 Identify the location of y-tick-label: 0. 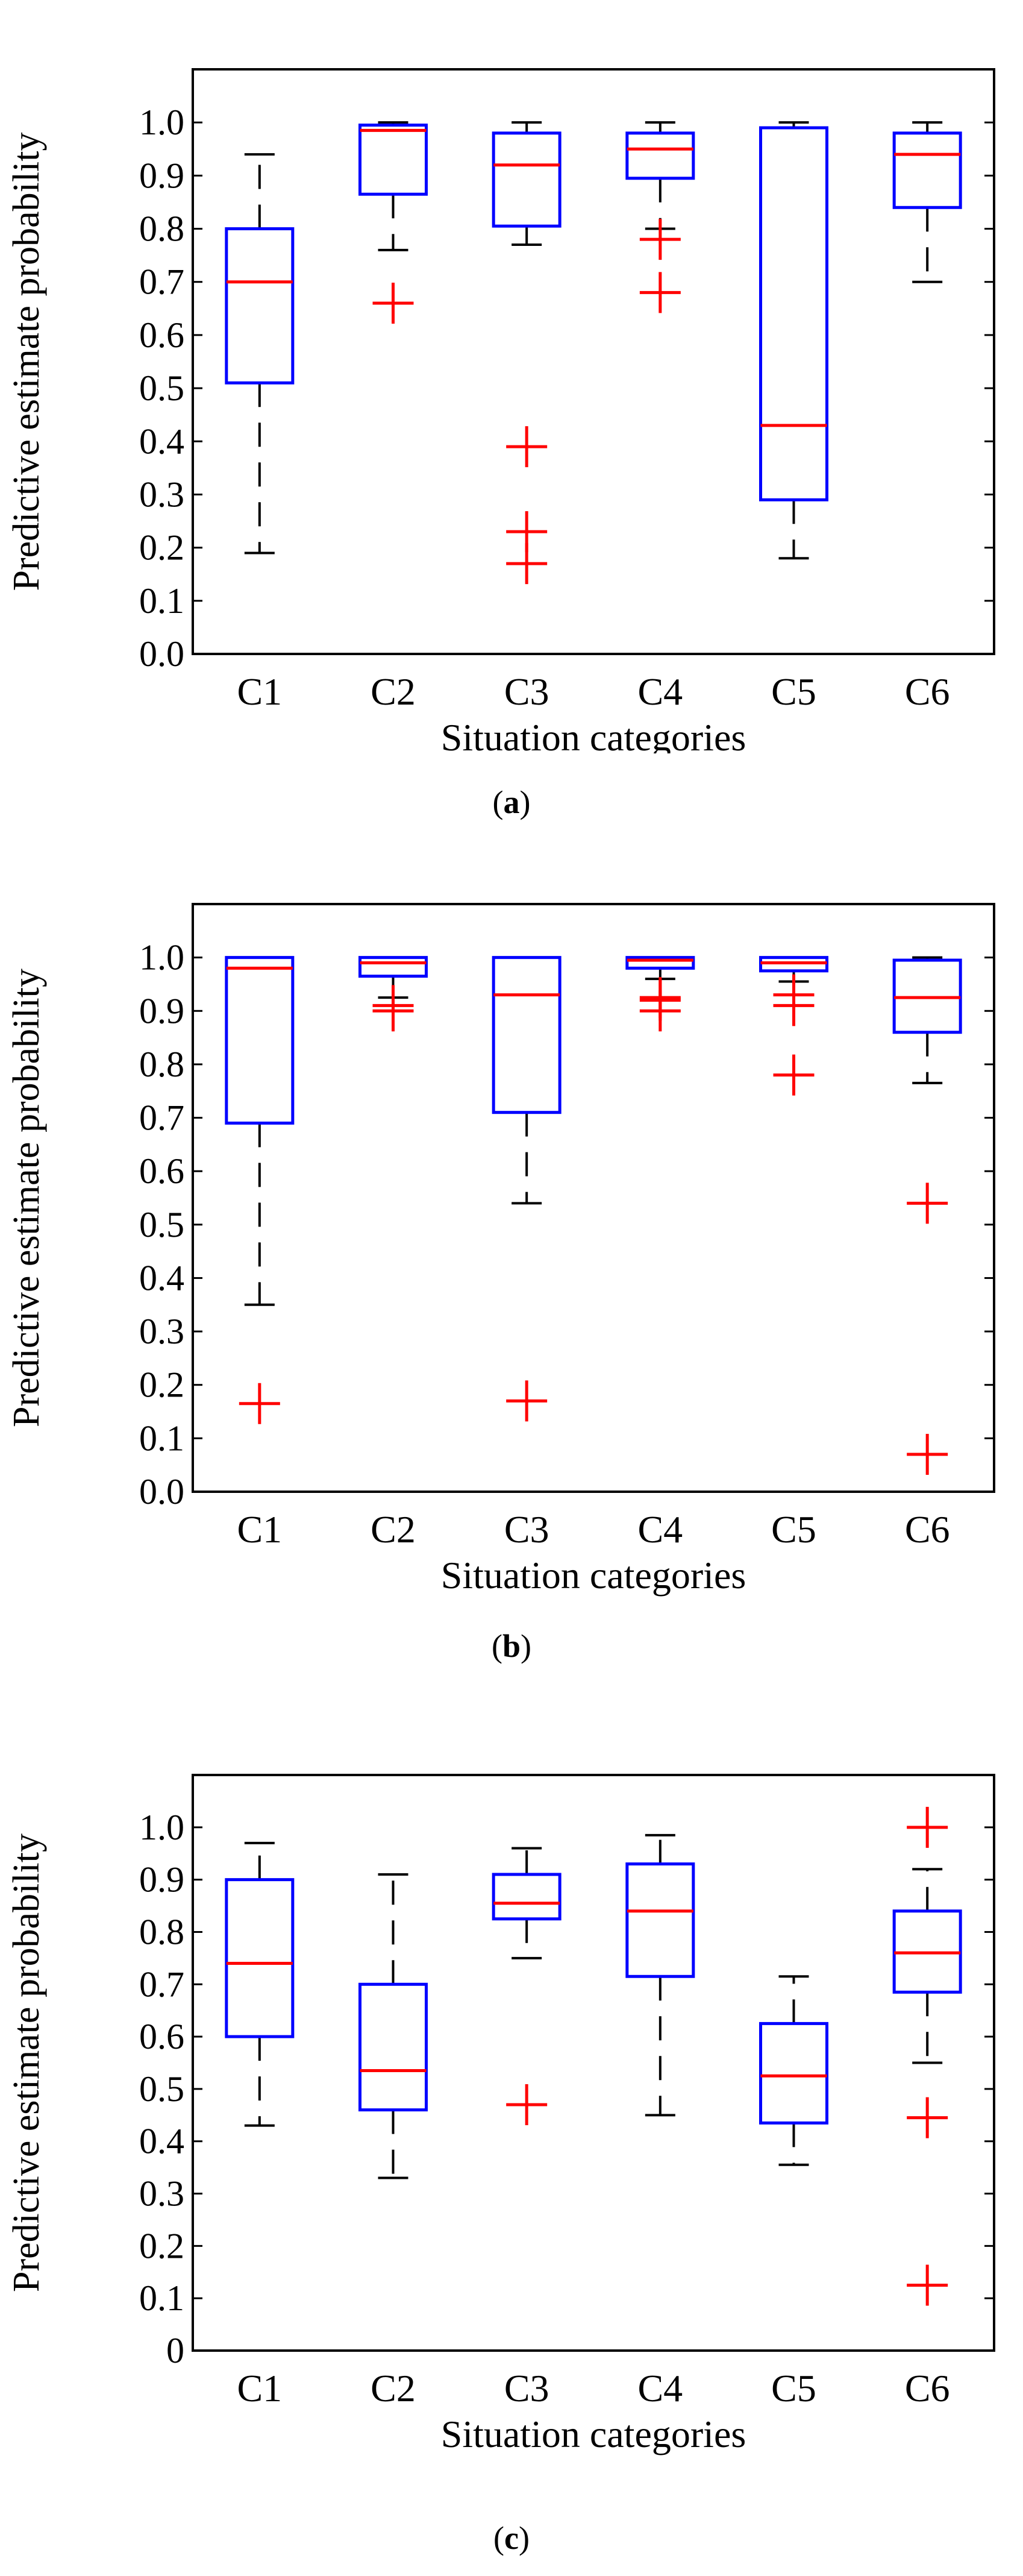
(175, 2350).